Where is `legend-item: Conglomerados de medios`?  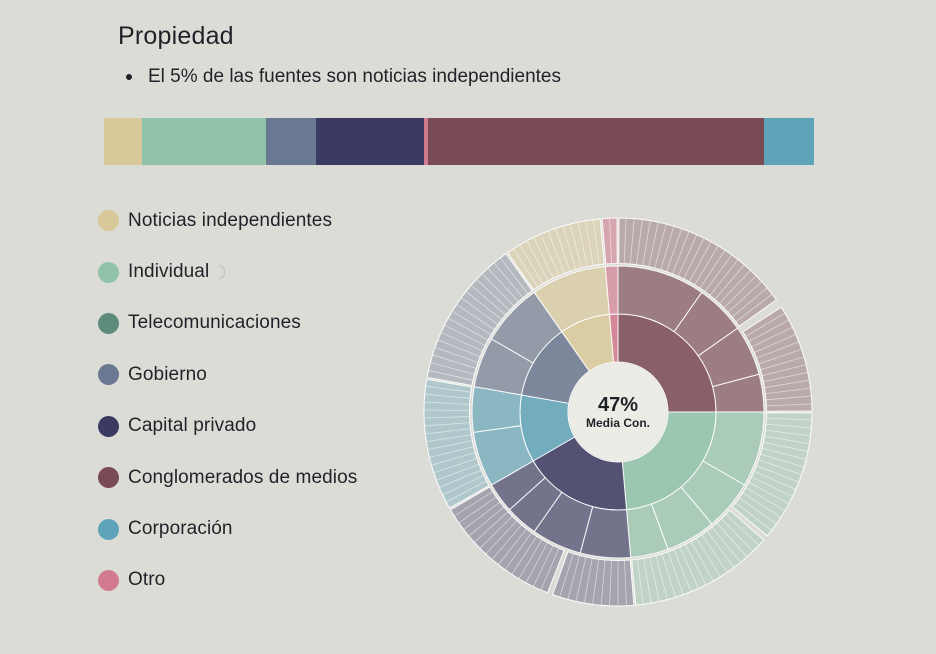 legend-item: Conglomerados de medios is located at coordinates (227, 477).